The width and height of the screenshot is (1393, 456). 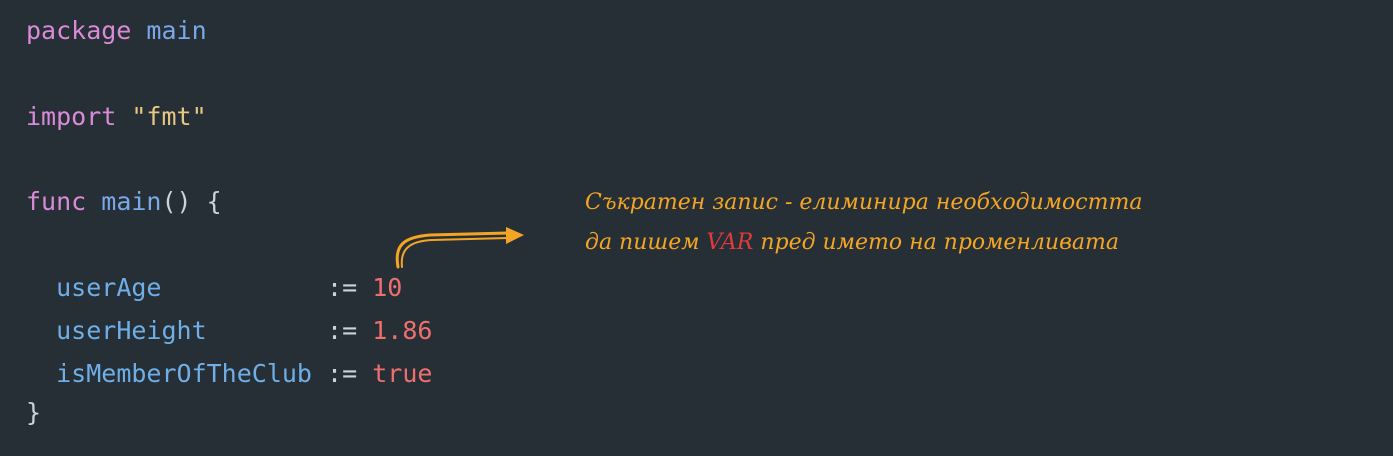 What do you see at coordinates (730, 242) in the screenshot?
I see `annotation-var-keyword: VAR` at bounding box center [730, 242].